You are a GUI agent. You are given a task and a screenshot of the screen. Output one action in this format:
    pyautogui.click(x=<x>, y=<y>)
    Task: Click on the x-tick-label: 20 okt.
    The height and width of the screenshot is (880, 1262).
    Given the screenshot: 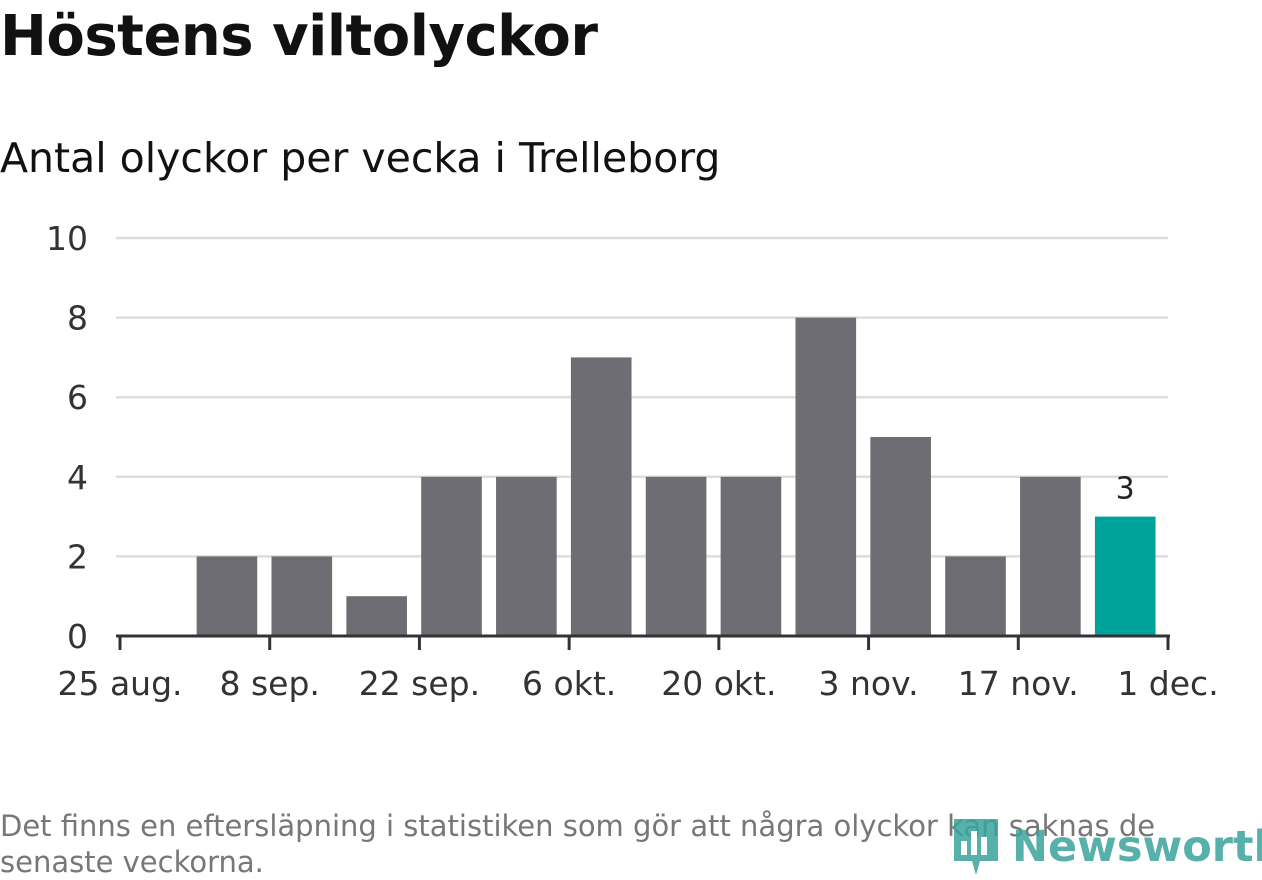 What is the action you would take?
    pyautogui.click(x=718, y=683)
    